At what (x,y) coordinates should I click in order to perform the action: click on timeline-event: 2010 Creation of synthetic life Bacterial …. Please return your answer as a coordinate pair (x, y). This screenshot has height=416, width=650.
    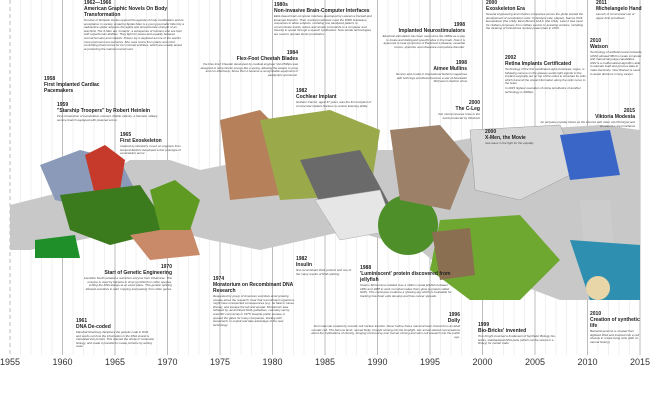
    Looking at the image, I should click on (615, 327).